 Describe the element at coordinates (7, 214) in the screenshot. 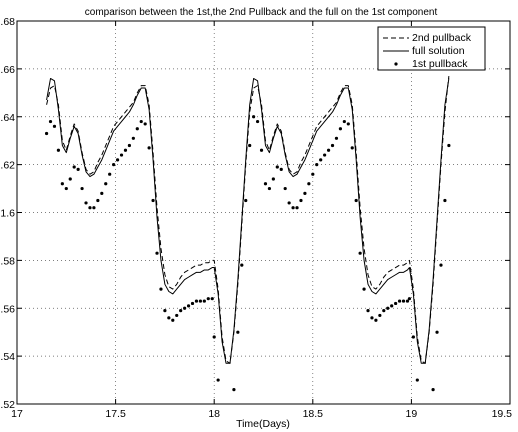

I see `y-tick-label: 1.6` at that location.